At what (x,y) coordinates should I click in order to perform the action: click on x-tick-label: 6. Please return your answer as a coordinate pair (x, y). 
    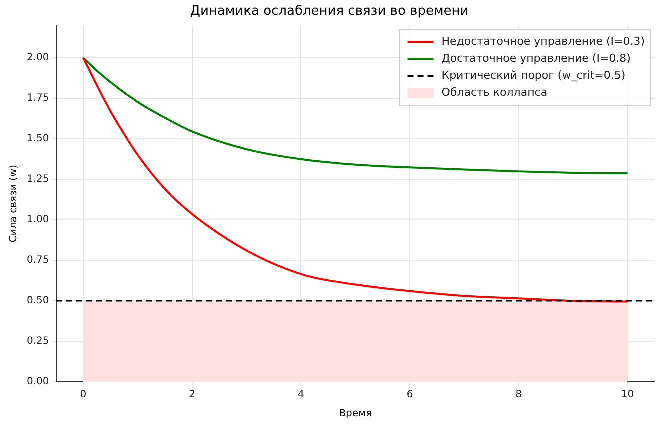
    Looking at the image, I should click on (410, 395).